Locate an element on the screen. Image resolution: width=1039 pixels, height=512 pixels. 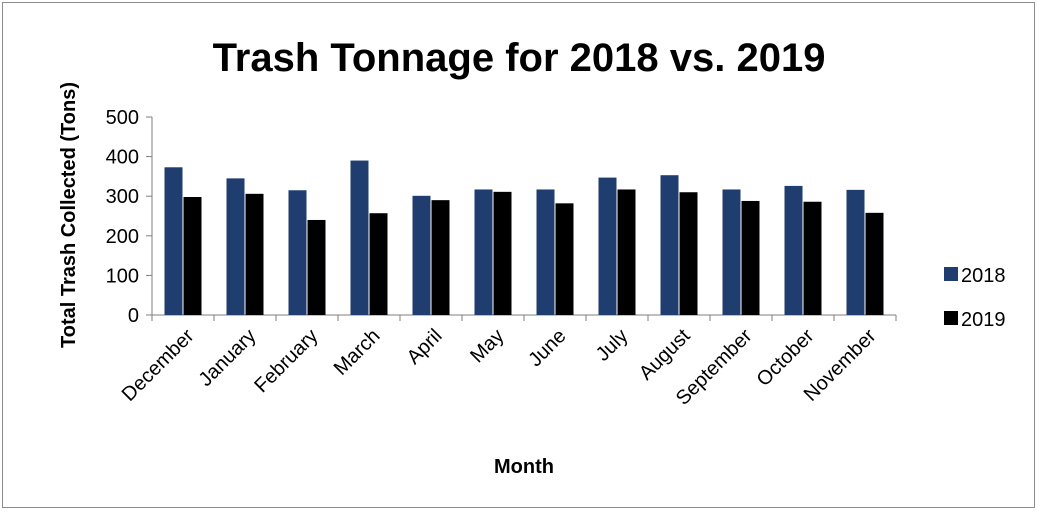
chart-title: Trash Tonnage for 2018 vs. 2019 is located at coordinates (519, 58).